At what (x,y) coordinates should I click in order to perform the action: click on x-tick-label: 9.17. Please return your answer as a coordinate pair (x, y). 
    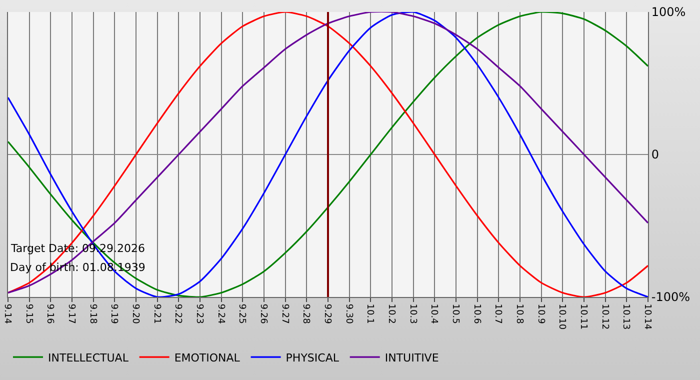
    Looking at the image, I should click on (71, 314).